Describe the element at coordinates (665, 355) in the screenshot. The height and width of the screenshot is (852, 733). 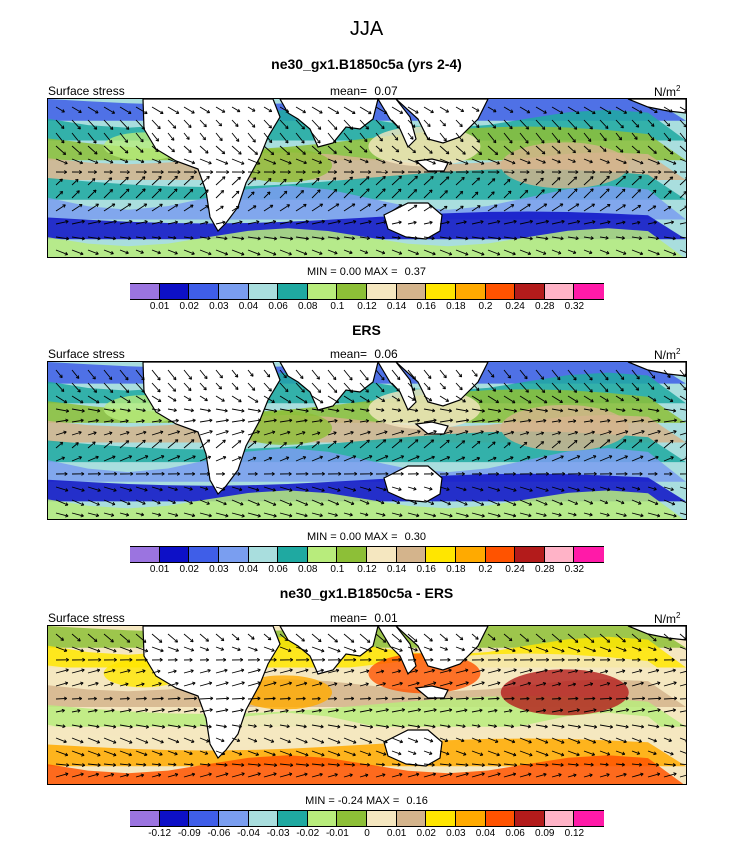
I see `panel-2-units-base: N/m` at that location.